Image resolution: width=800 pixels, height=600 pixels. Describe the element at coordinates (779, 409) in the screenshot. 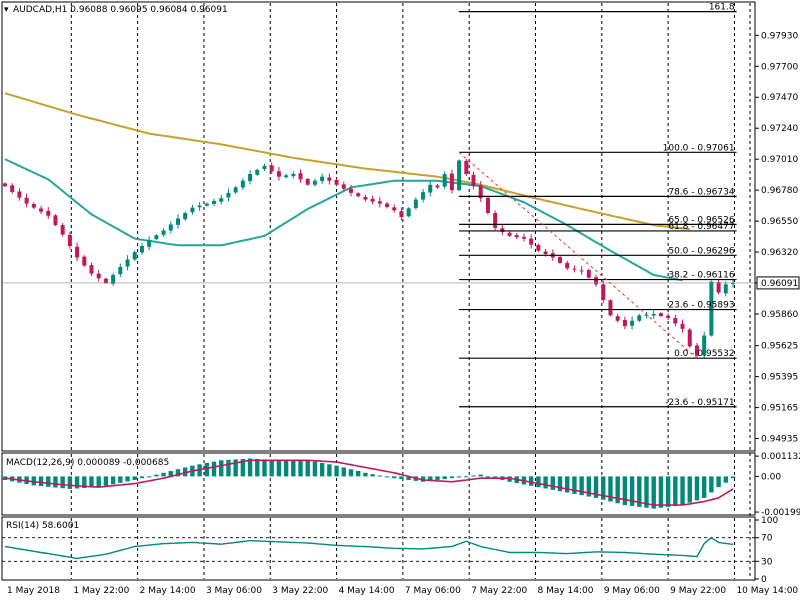

I see `price-tick-label: 0.95165` at that location.